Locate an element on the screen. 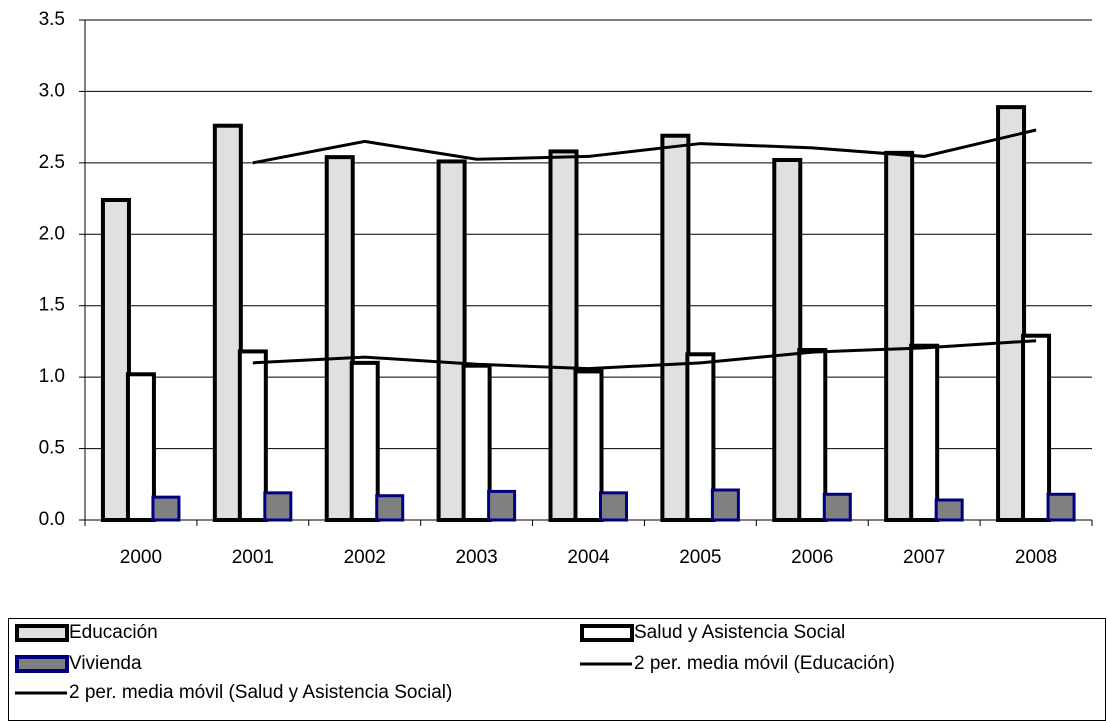  x-tick-label: 2006 is located at coordinates (812, 557).